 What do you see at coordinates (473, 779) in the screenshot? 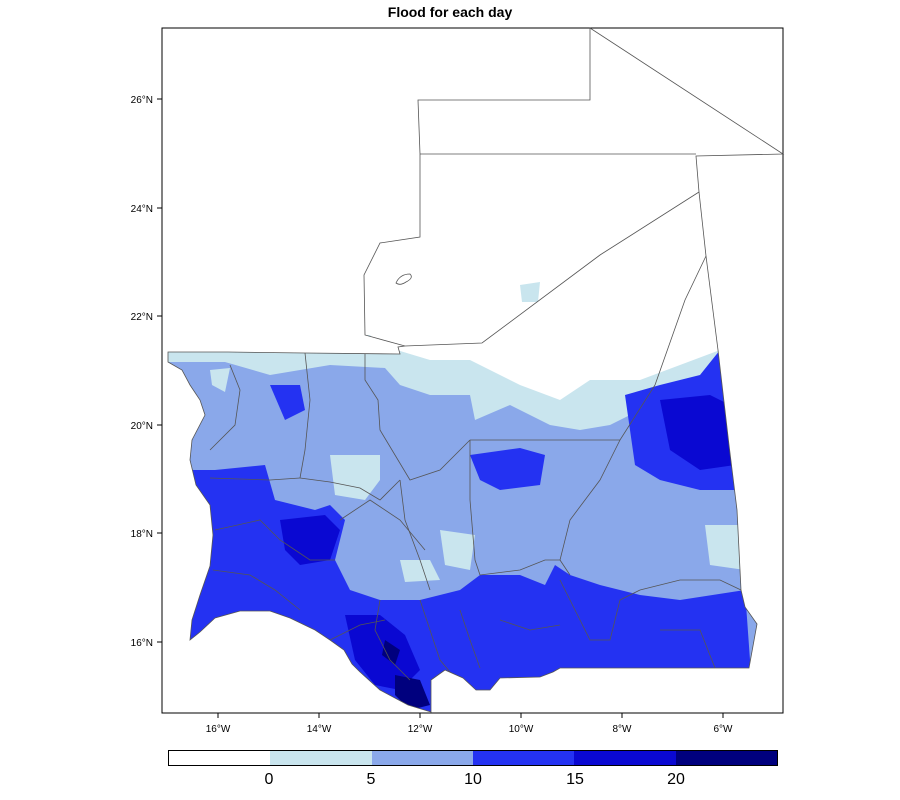
I see `legend-label: 10` at bounding box center [473, 779].